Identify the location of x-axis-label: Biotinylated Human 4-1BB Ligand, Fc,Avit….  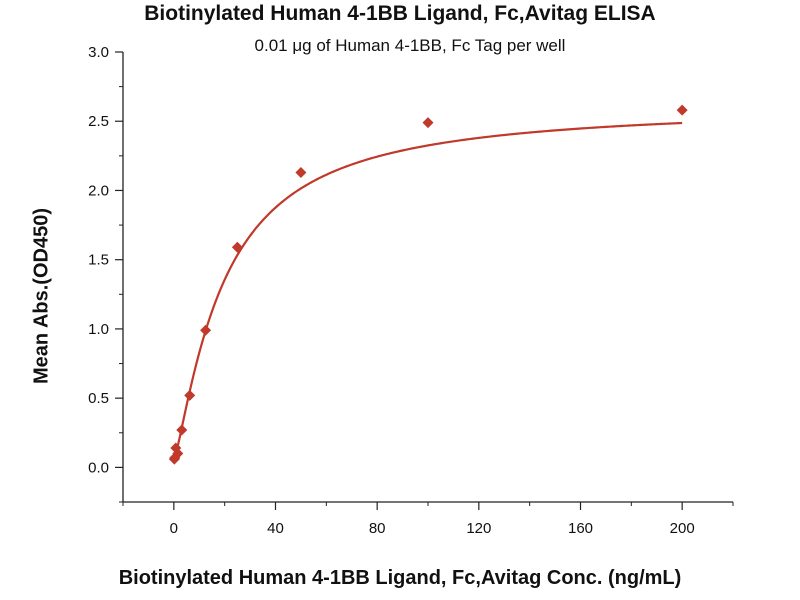
(400, 578).